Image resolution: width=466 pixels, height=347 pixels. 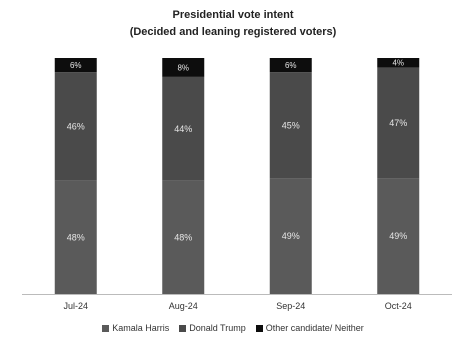 What do you see at coordinates (183, 306) in the screenshot?
I see `x-tick-label: Aug-24` at bounding box center [183, 306].